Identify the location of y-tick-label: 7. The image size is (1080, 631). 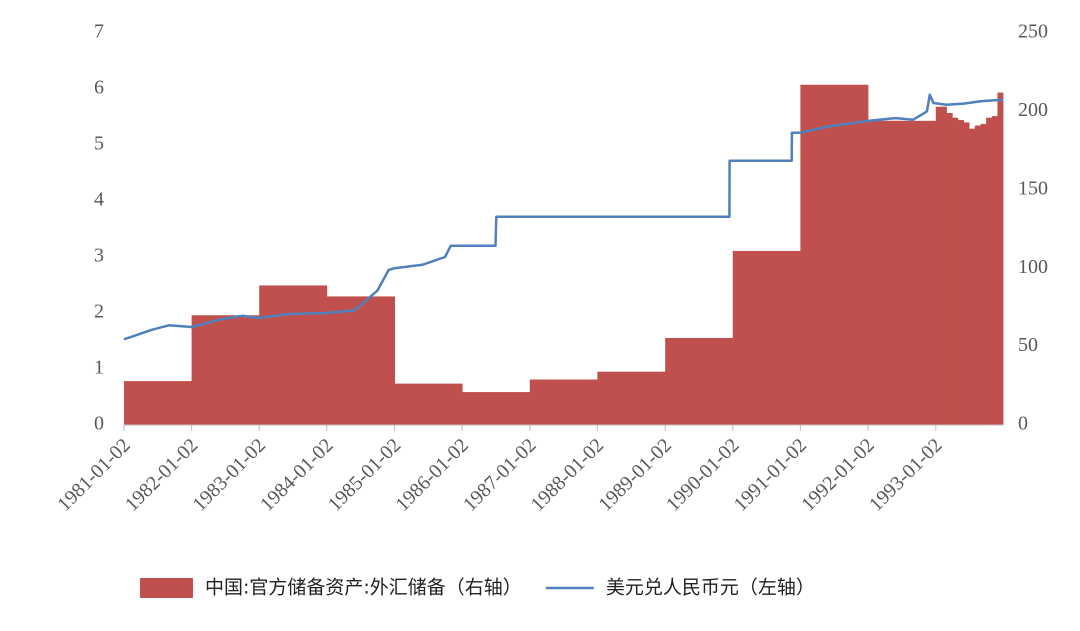
(99, 32).